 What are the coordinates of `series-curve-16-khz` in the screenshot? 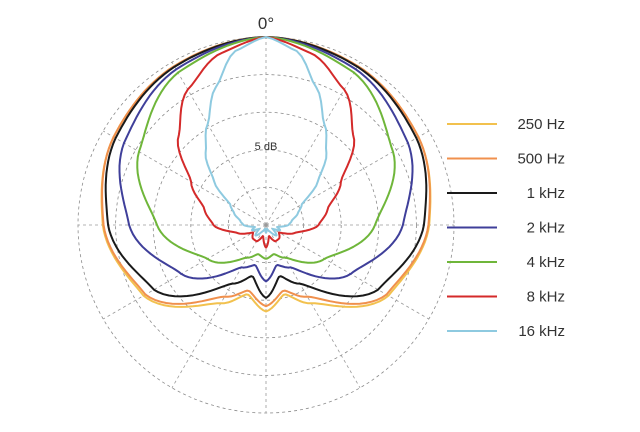 It's located at (266, 136).